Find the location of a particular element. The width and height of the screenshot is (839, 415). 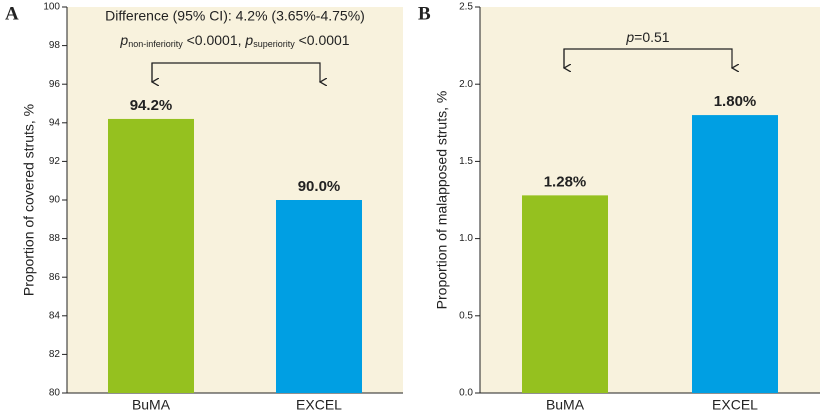

y-tick-label: 80 is located at coordinates (55, 393).